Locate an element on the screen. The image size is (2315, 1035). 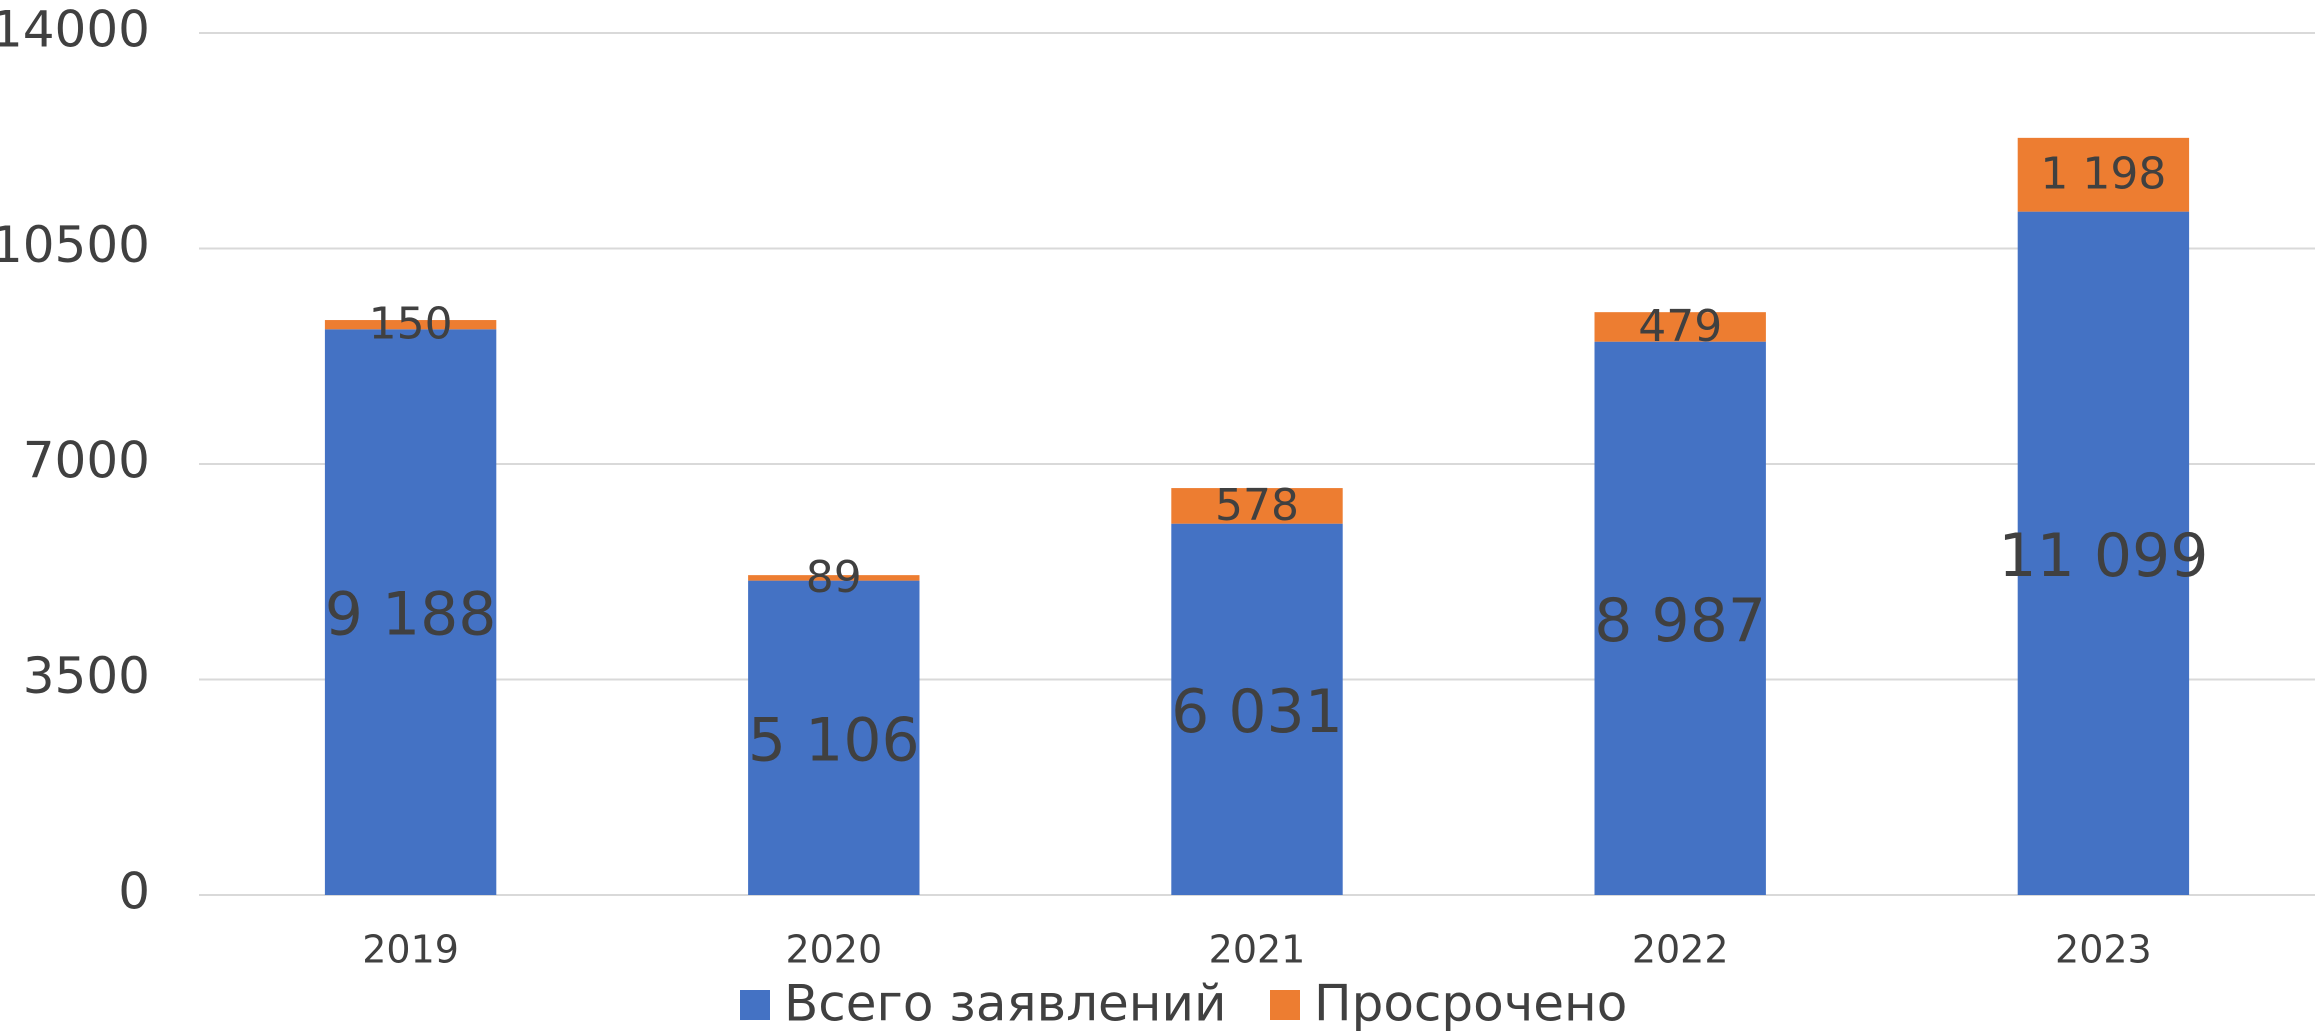
legend-label: Всего заявлений is located at coordinates (1005, 1004).